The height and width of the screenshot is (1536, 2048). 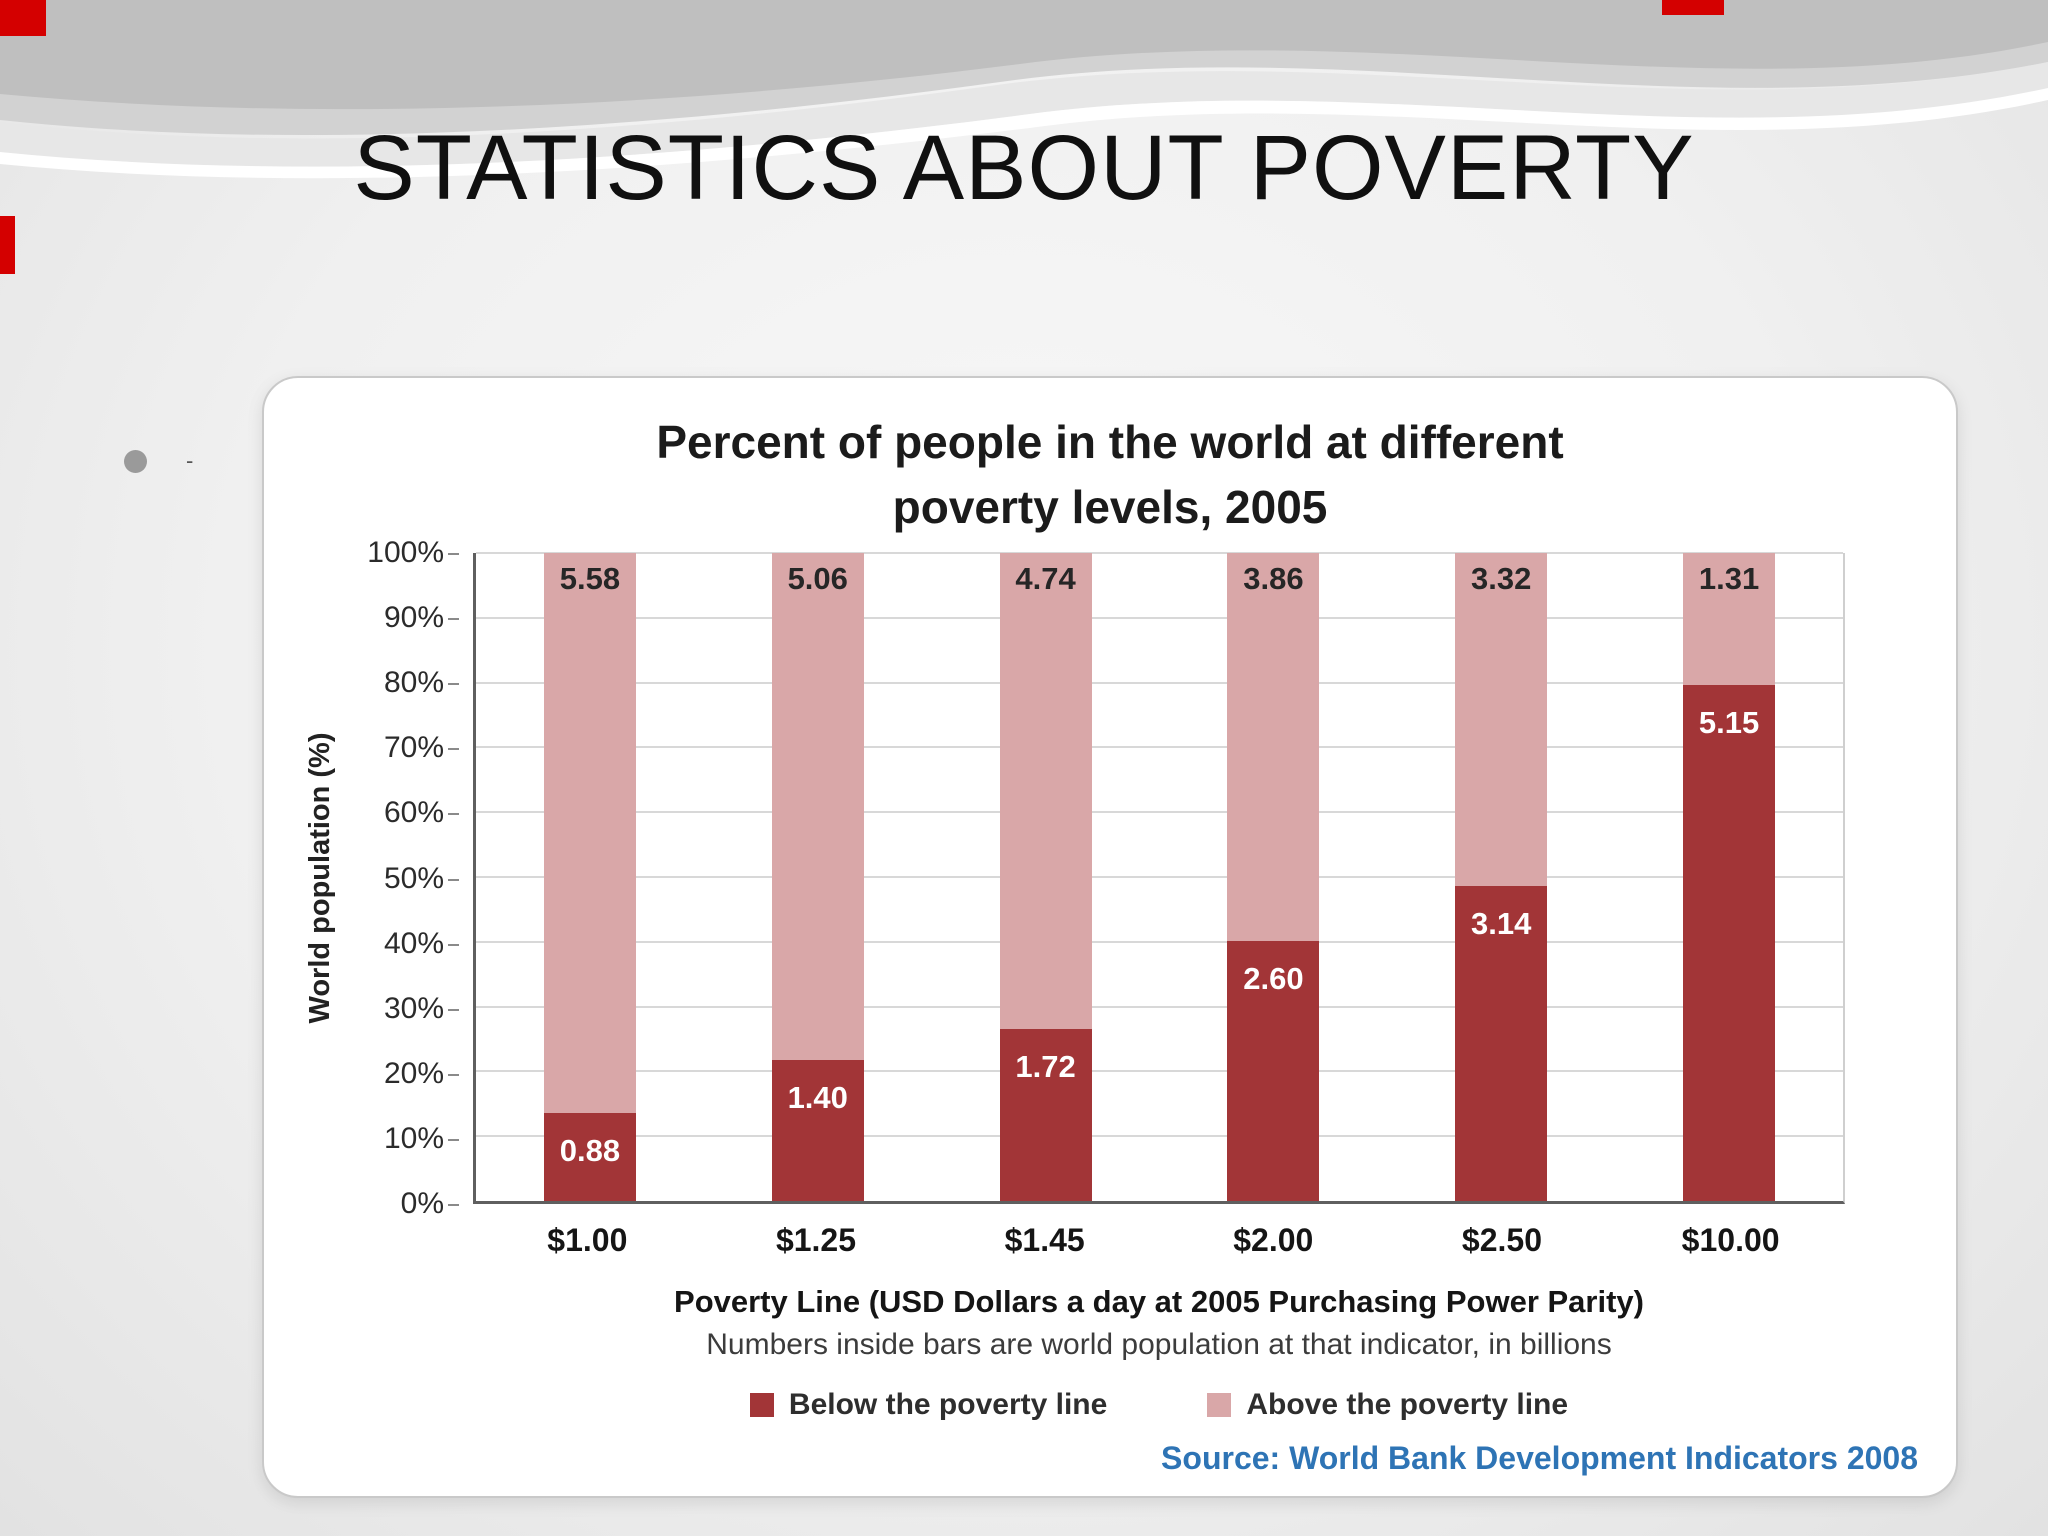 I want to click on below-value-label: 1.40, so click(x=817, y=1098).